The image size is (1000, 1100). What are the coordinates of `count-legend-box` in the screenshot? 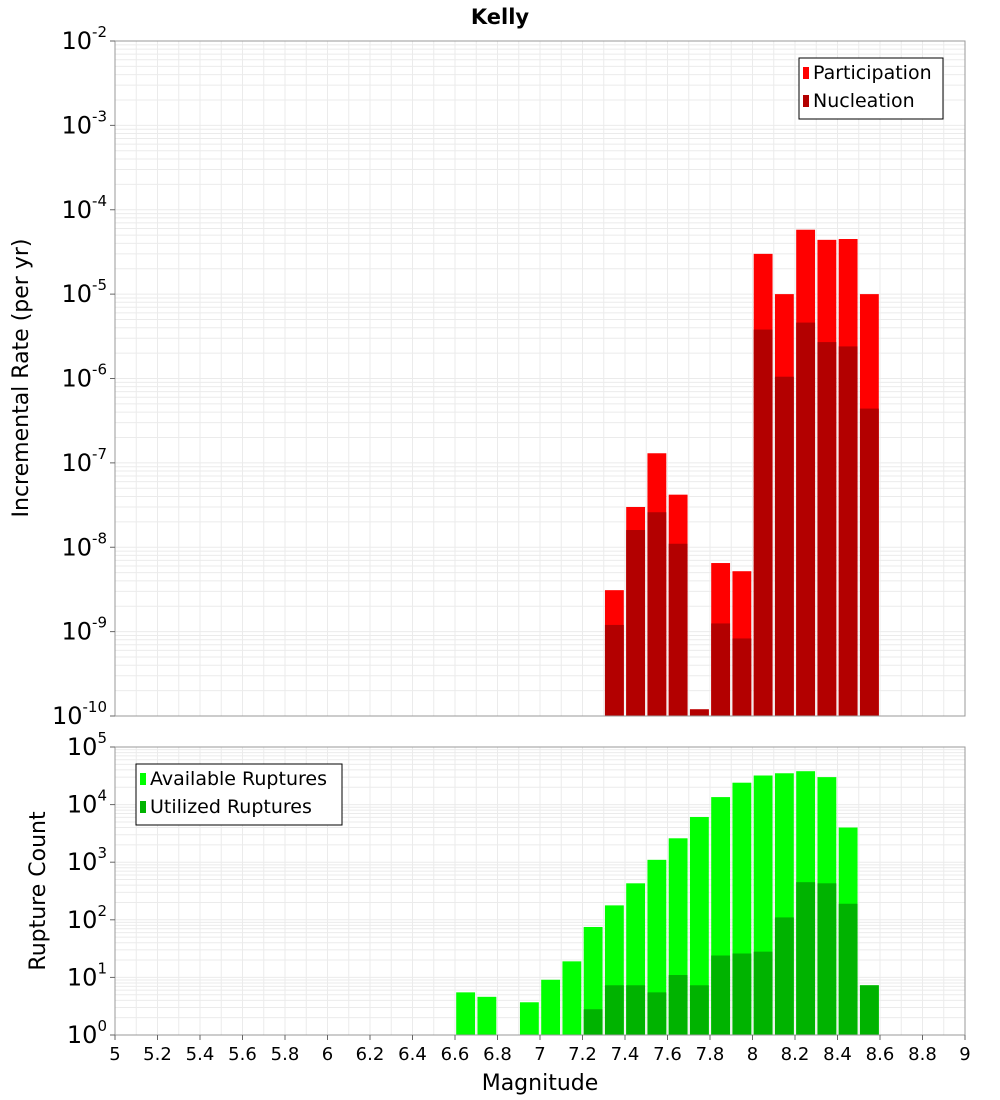 It's located at (239, 794).